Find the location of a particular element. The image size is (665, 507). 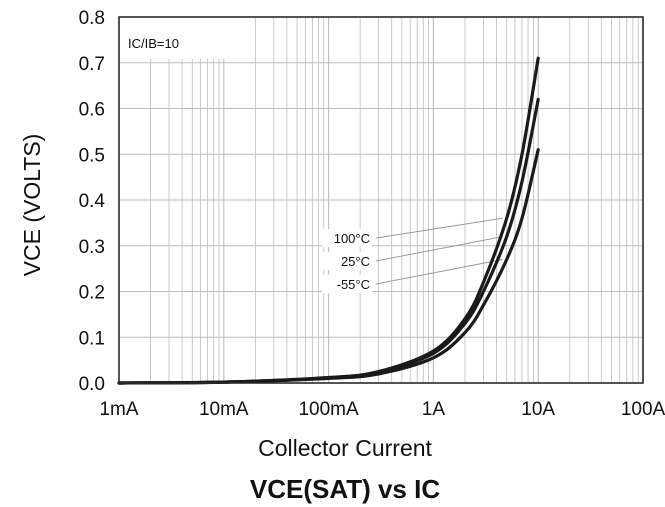

y-axis-label: VCE (VOLTS) is located at coordinates (32, 205).